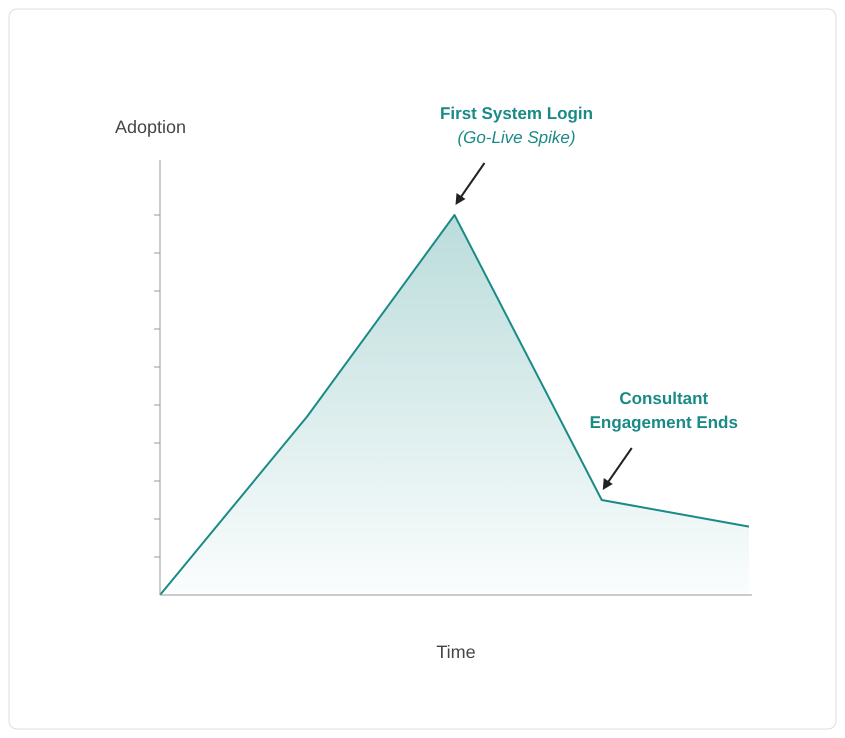 The image size is (845, 738). I want to click on y-axis-title: Adoption, so click(150, 127).